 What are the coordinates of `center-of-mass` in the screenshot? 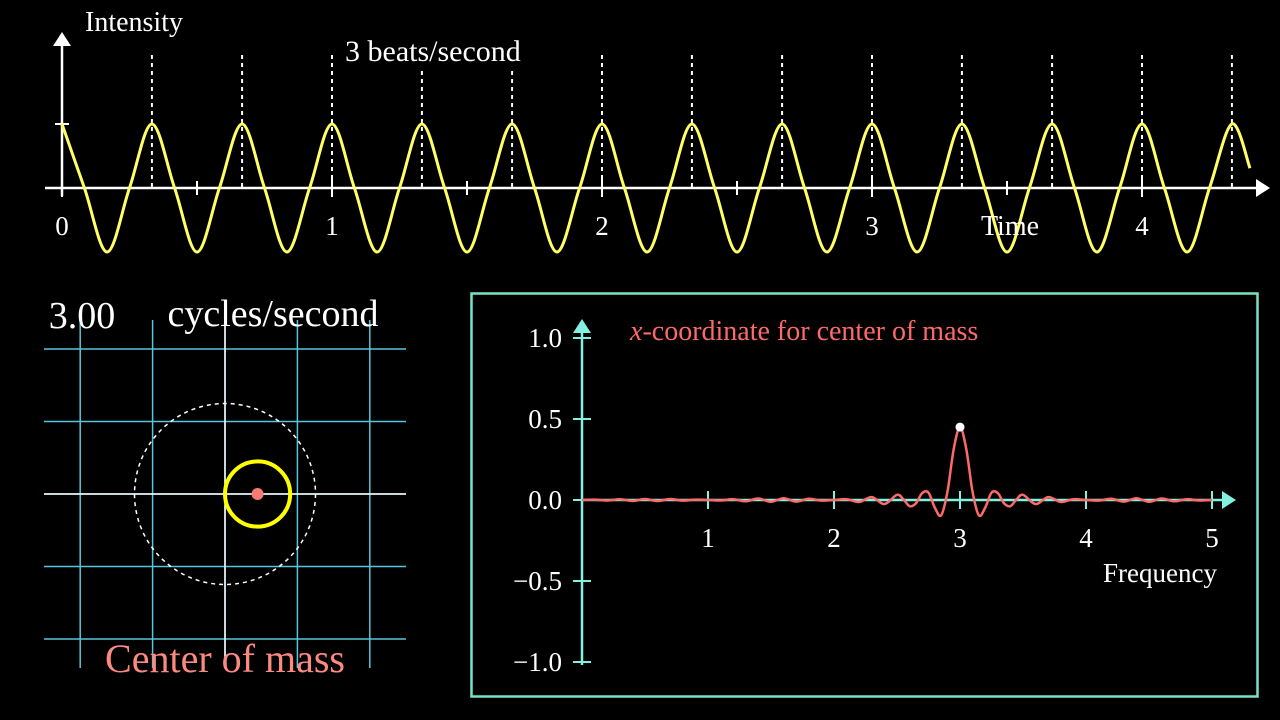 It's located at (257, 494).